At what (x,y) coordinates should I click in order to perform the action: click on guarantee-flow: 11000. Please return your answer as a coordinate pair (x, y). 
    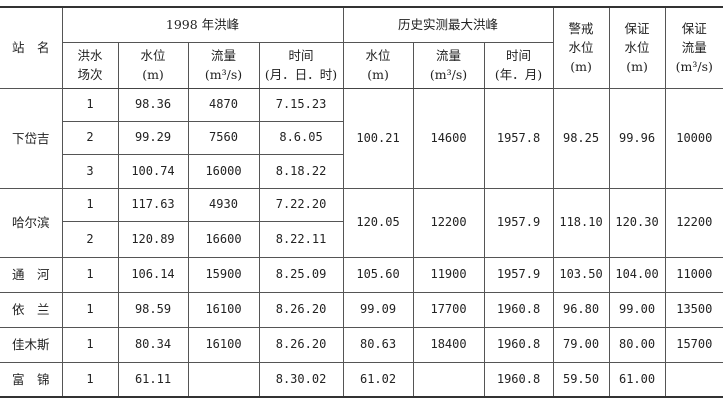
    Looking at the image, I should click on (693, 274).